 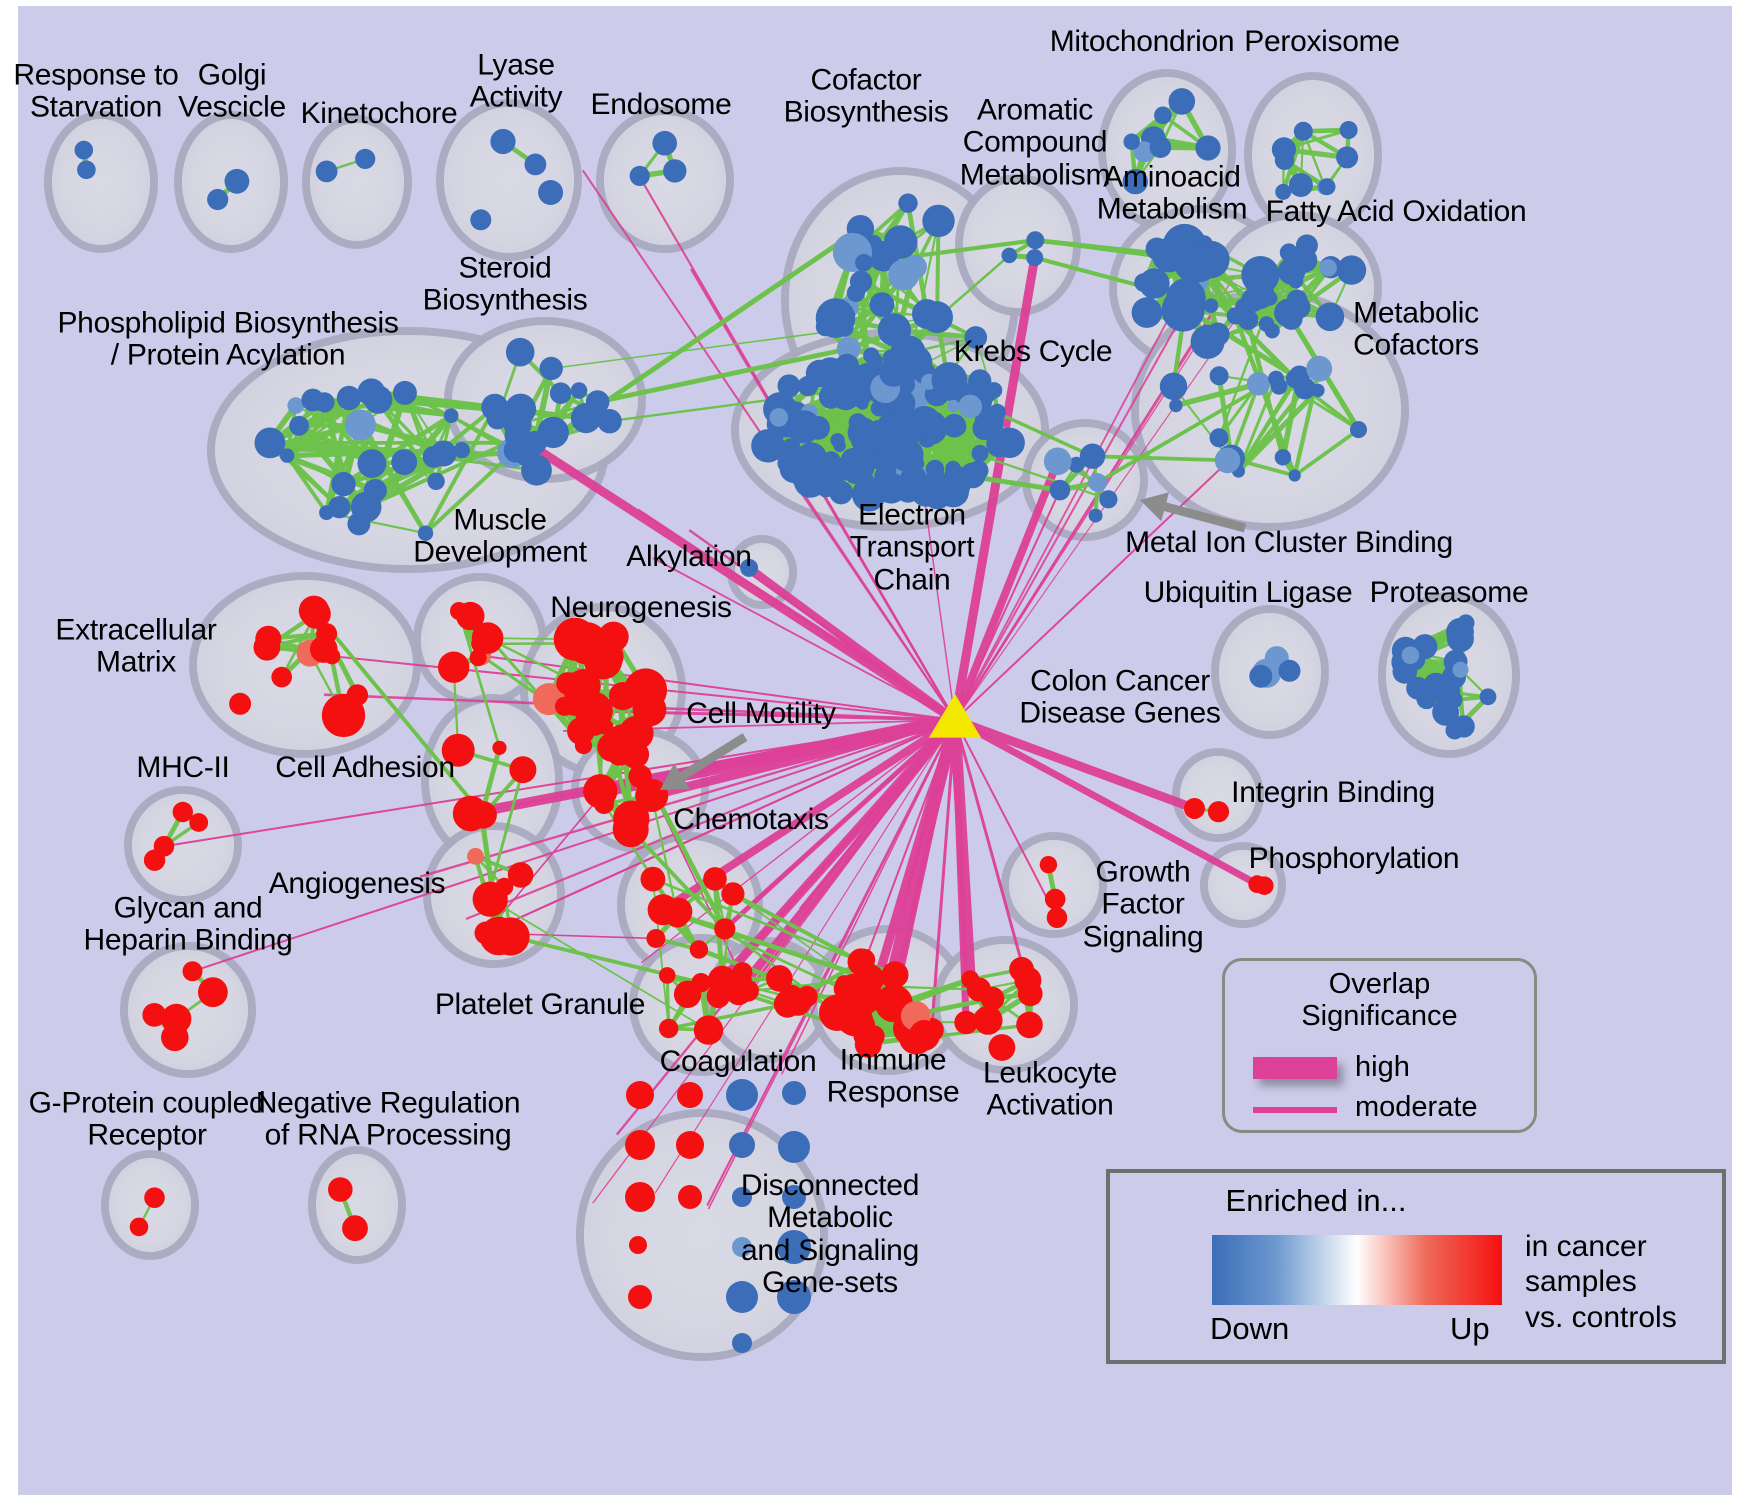 What do you see at coordinates (1601, 1282) in the screenshot?
I see `legend-label-comparison: in cancer samples vs. controls` at bounding box center [1601, 1282].